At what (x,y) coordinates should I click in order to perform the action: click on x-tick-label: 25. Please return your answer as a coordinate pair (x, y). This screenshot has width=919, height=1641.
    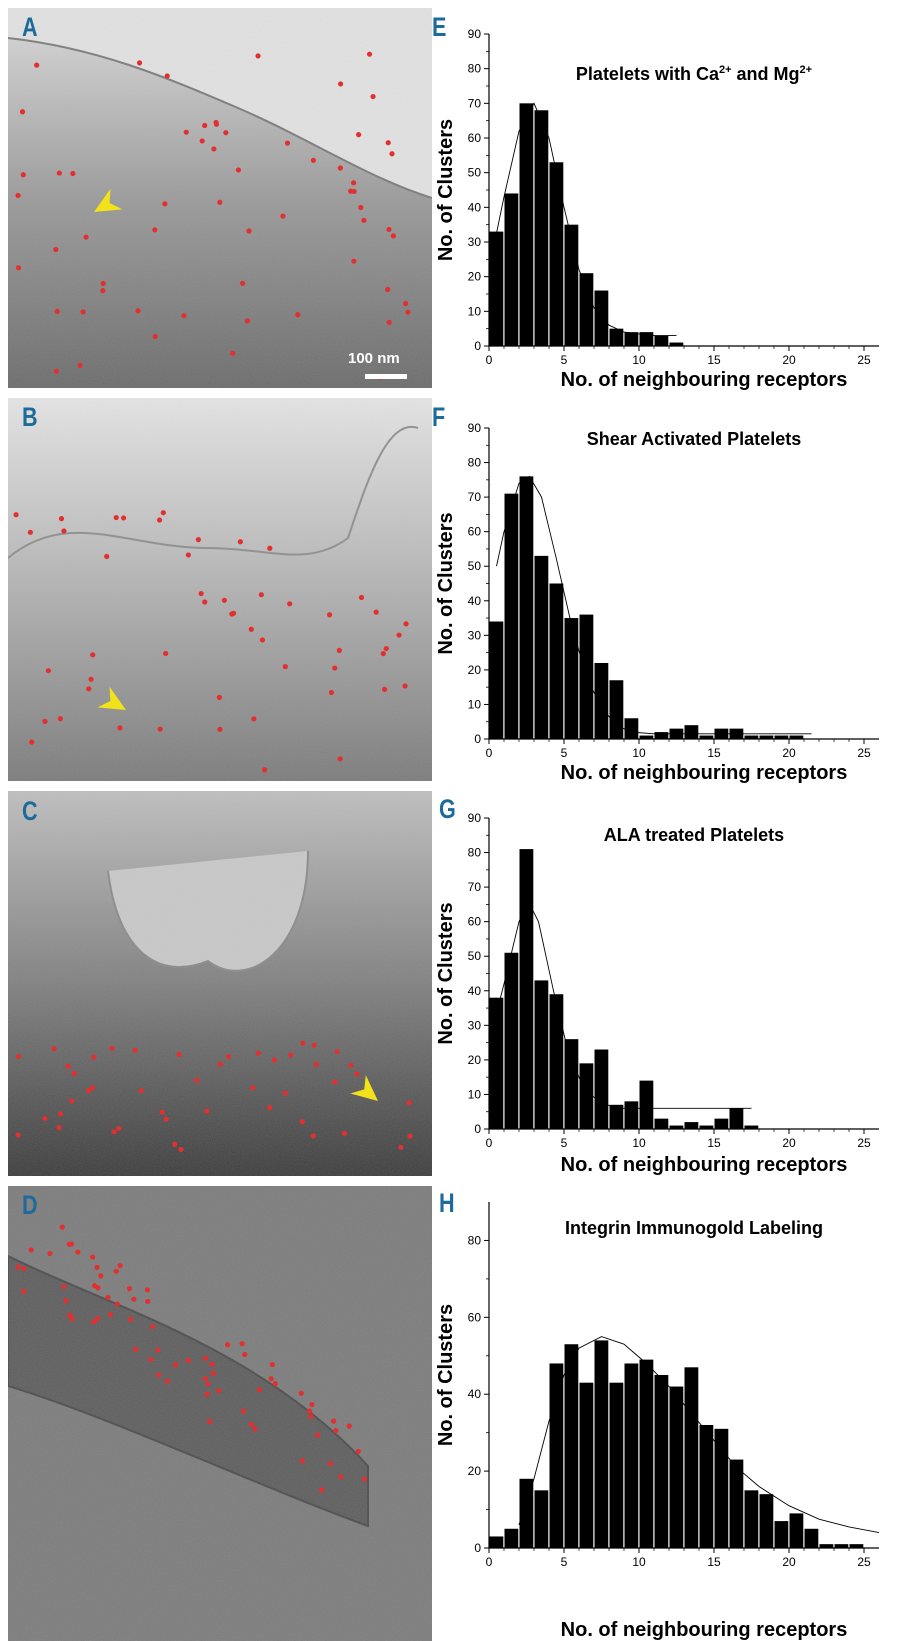
    Looking at the image, I should click on (864, 1562).